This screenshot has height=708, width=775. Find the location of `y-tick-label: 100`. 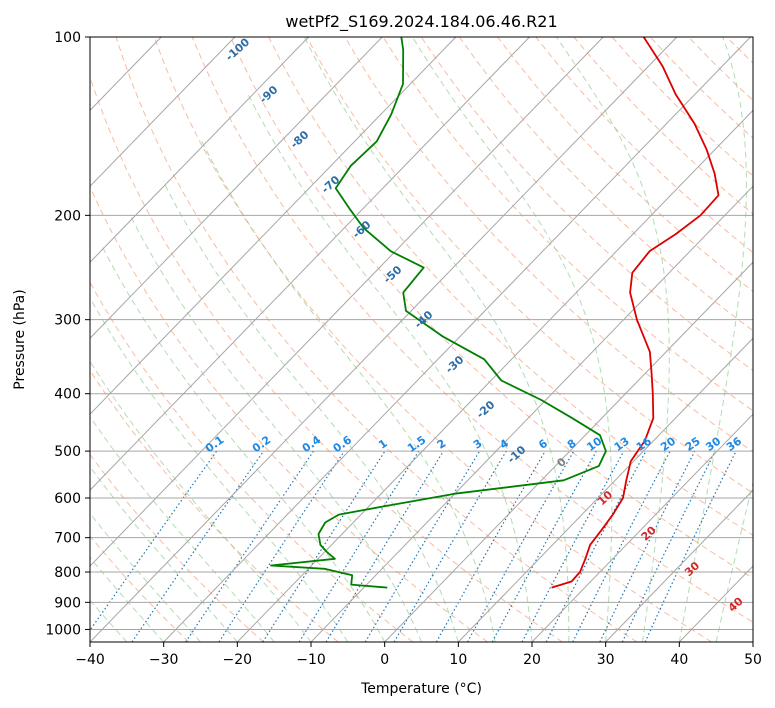

y-tick-label: 100 is located at coordinates (67, 38).